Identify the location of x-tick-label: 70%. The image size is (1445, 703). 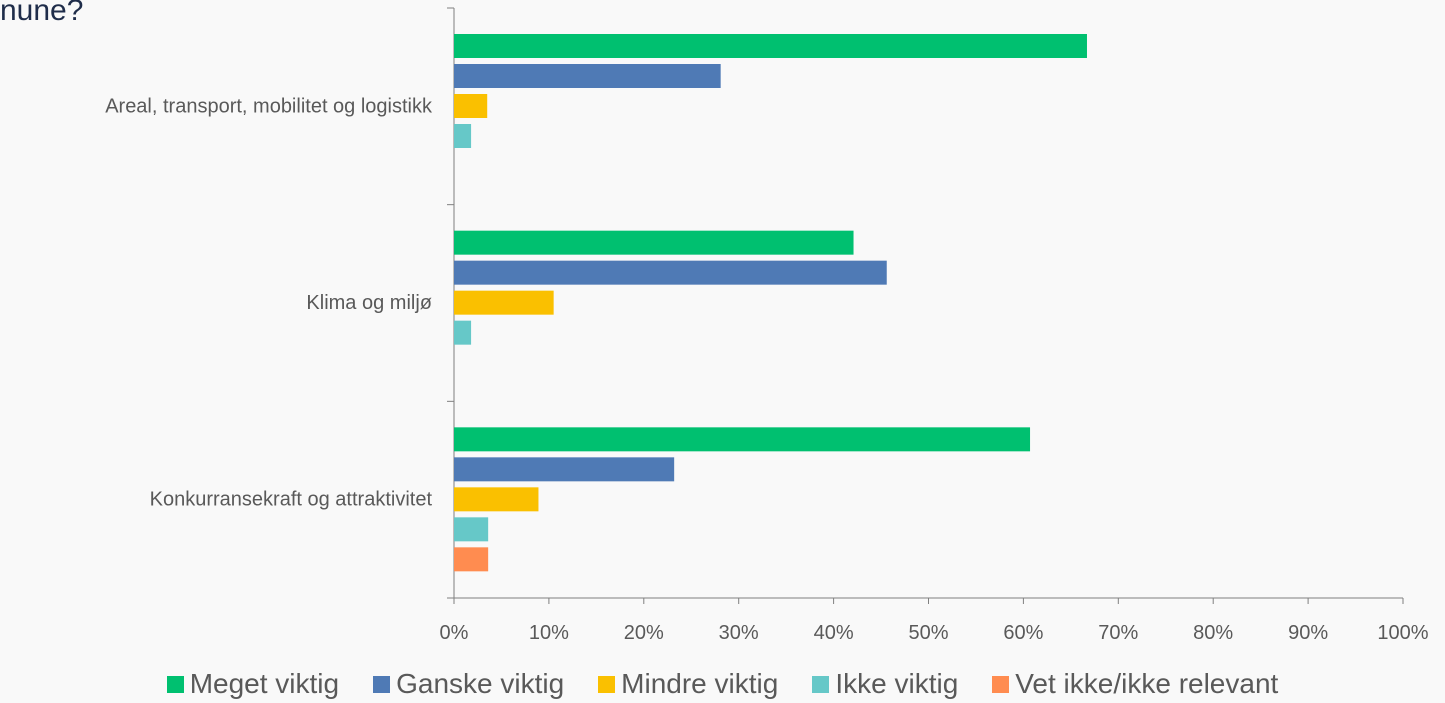
(1118, 633).